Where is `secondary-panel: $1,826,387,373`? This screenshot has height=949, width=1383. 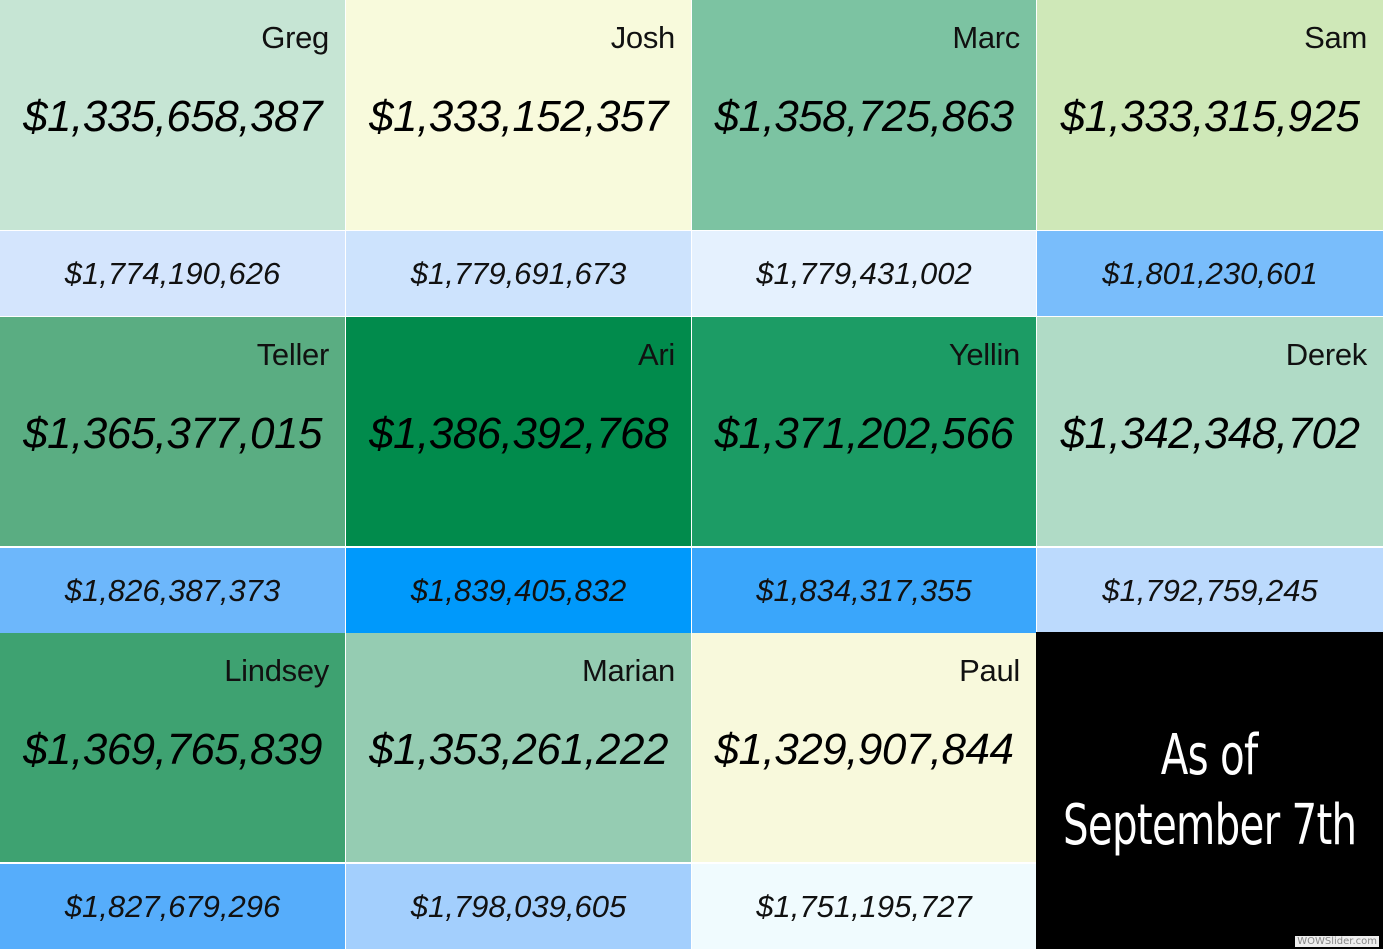
secondary-panel: $1,826,387,373 is located at coordinates (172, 590).